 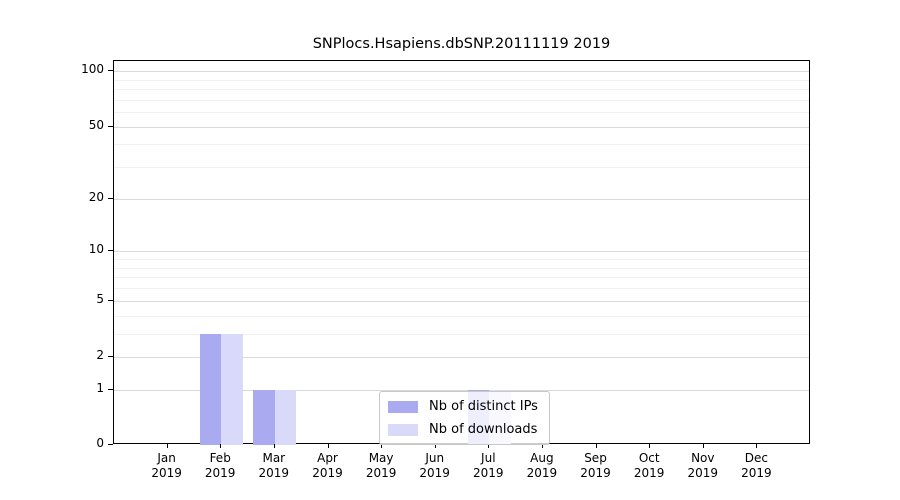 What do you see at coordinates (483, 406) in the screenshot?
I see `legend-label-distinct-ips: Nb of distinct IPs` at bounding box center [483, 406].